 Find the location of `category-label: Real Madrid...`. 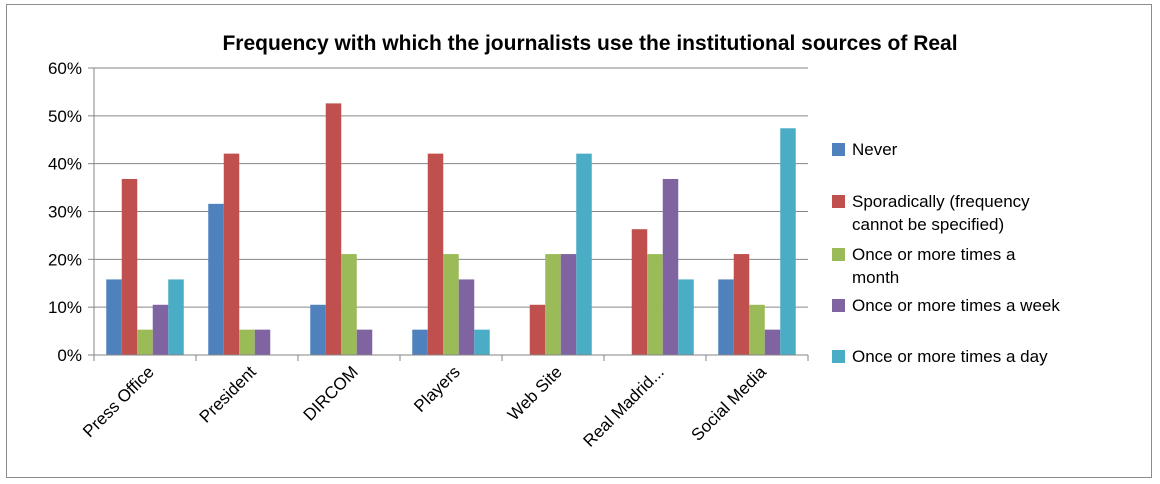

category-label: Real Madrid... is located at coordinates (624, 406).